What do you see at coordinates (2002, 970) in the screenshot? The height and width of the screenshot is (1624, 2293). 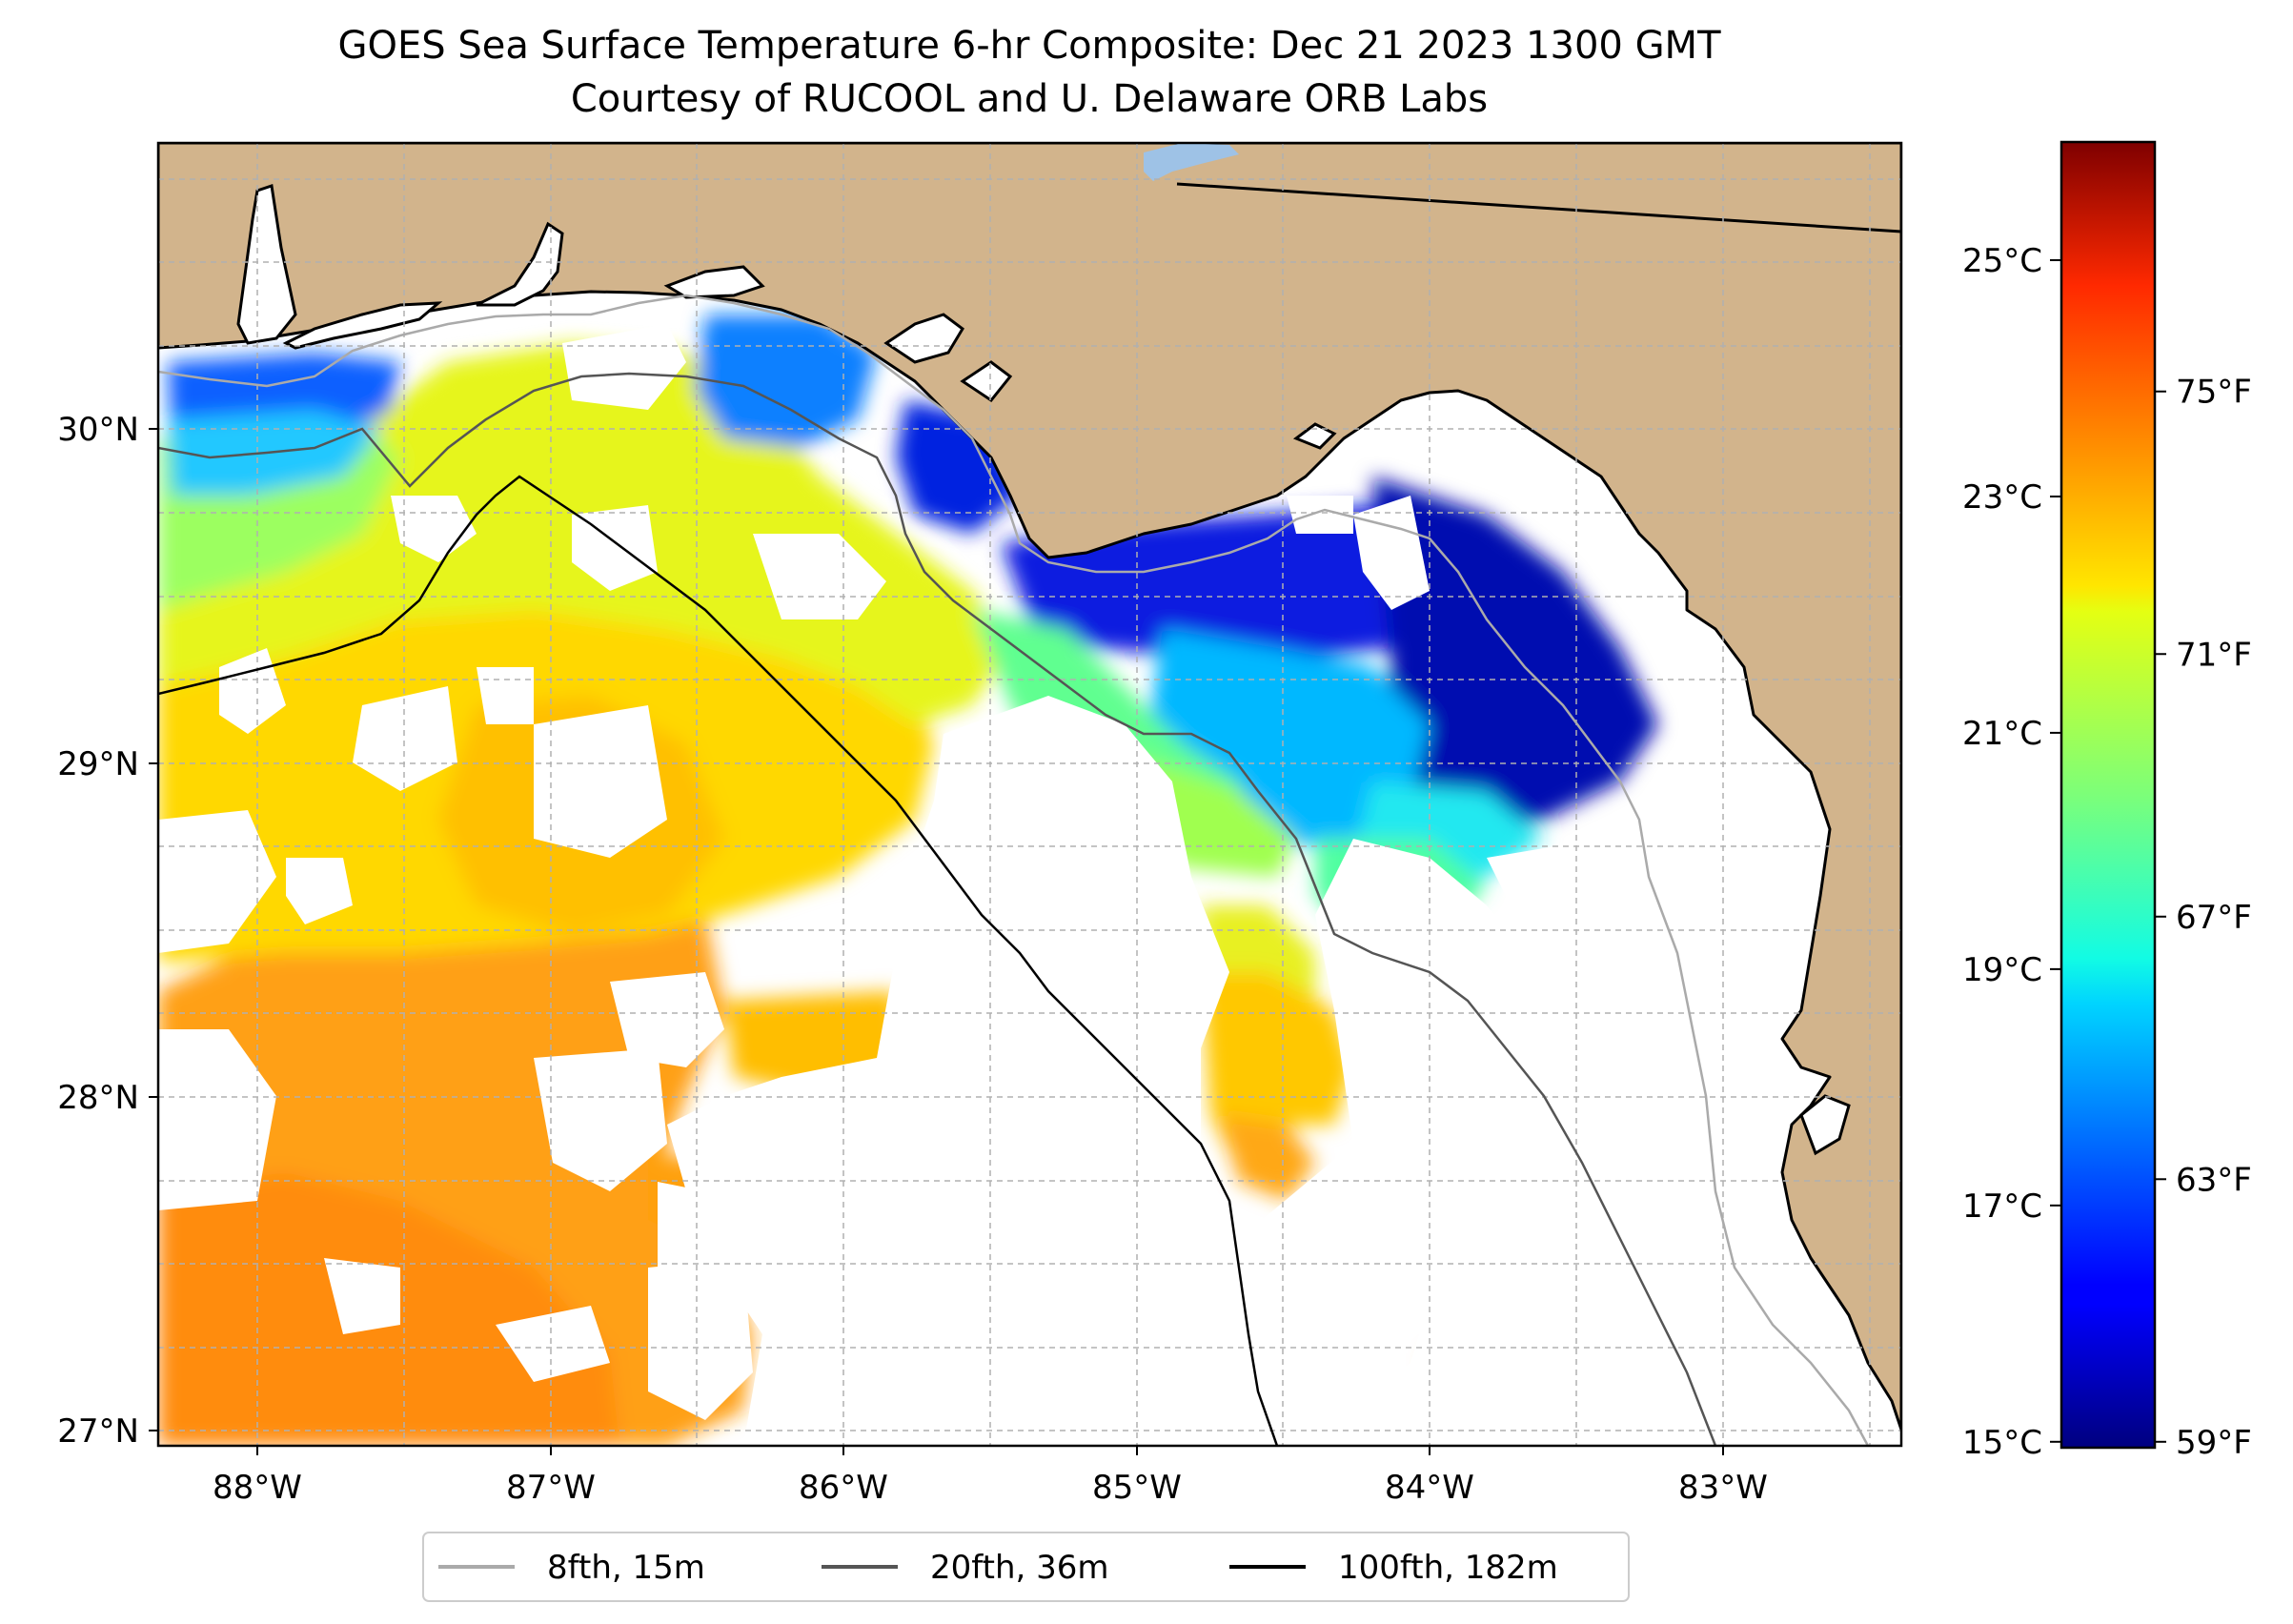 I see `colorbar-celsius-label: 19°C` at bounding box center [2002, 970].